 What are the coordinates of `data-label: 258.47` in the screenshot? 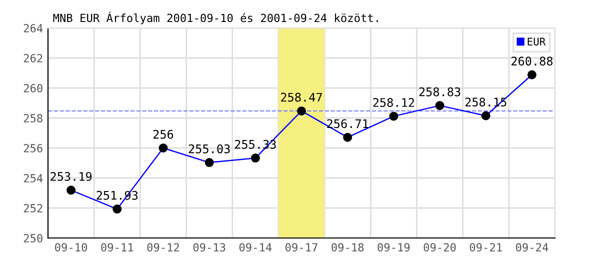 It's located at (301, 97).